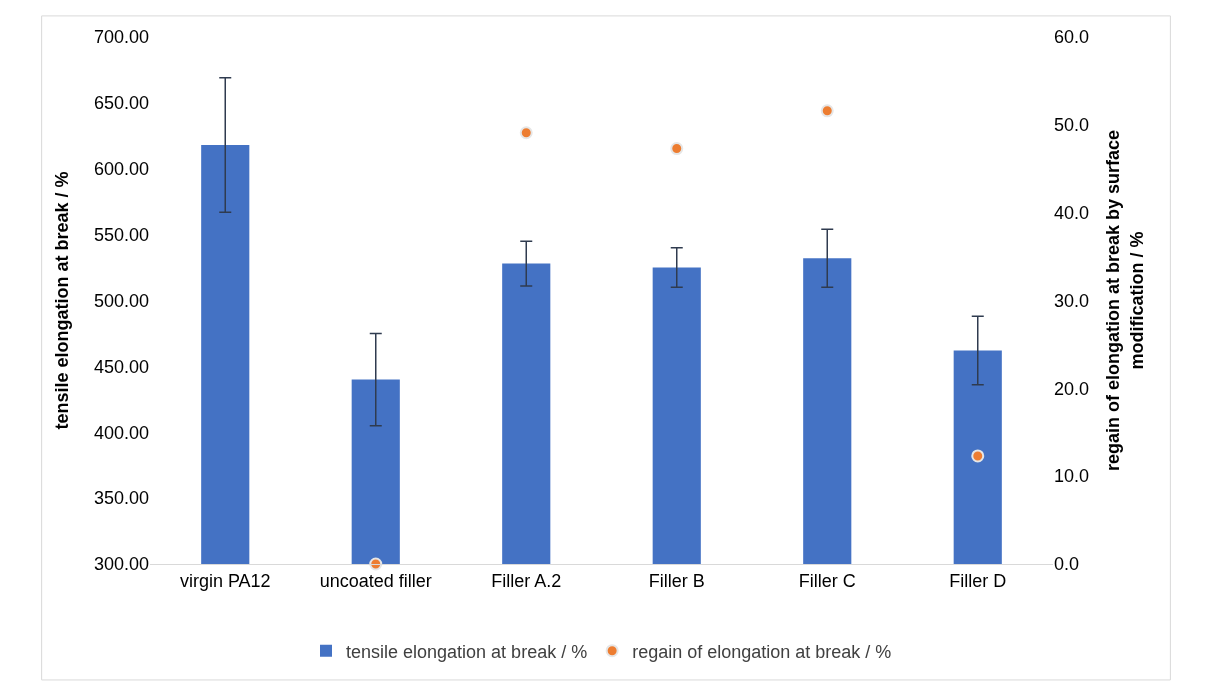 This screenshot has height=684, width=1213. What do you see at coordinates (526, 580) in the screenshot?
I see `x-tick-label: Filler A.2` at bounding box center [526, 580].